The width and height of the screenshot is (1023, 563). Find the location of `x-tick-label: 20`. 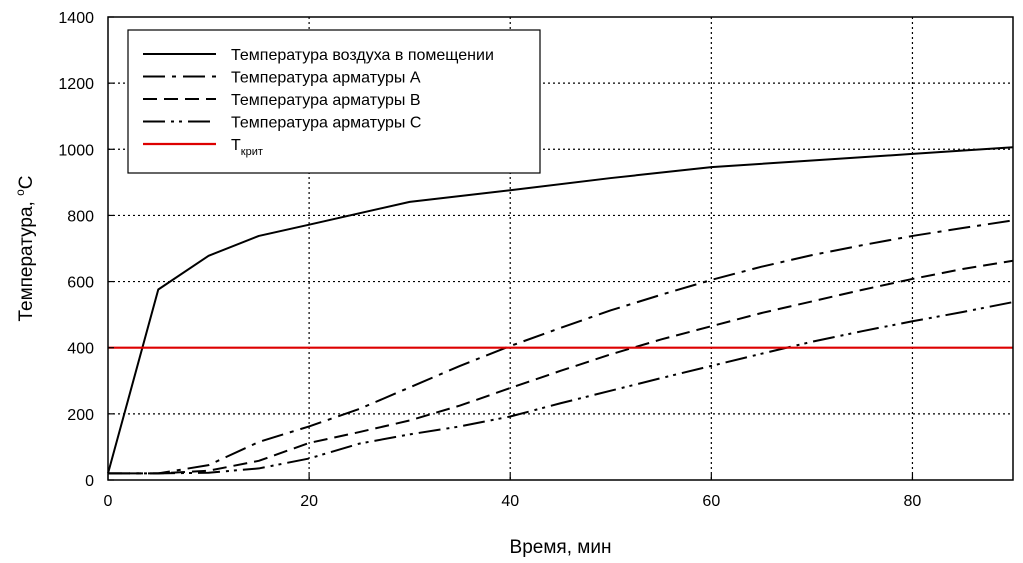

x-tick-label: 20 is located at coordinates (309, 501).